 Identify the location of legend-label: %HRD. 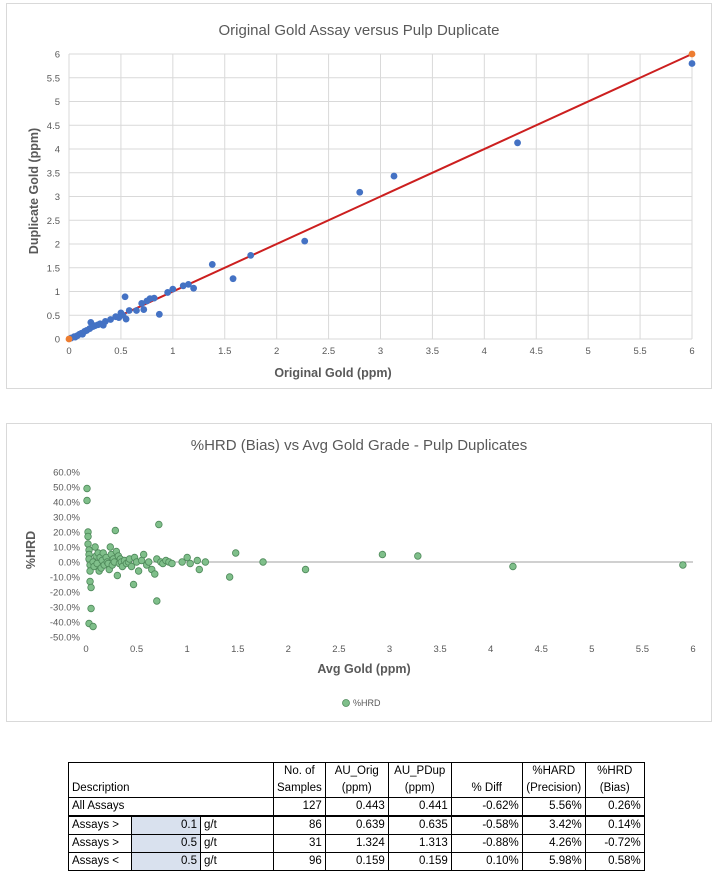
(367, 703).